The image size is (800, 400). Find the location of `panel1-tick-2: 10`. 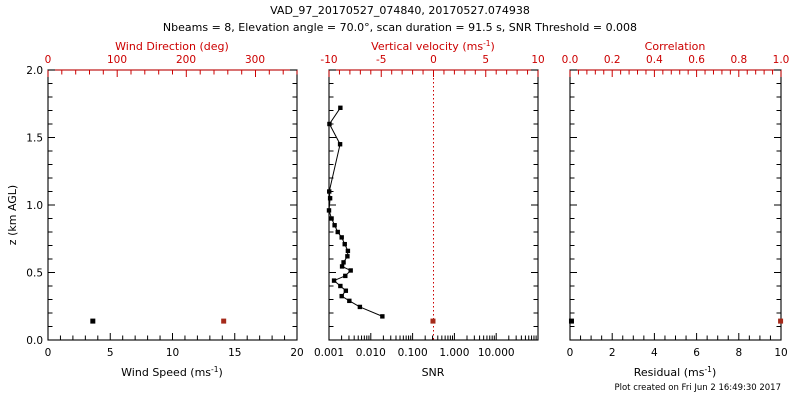

panel1-tick-2: 10 is located at coordinates (172, 353).